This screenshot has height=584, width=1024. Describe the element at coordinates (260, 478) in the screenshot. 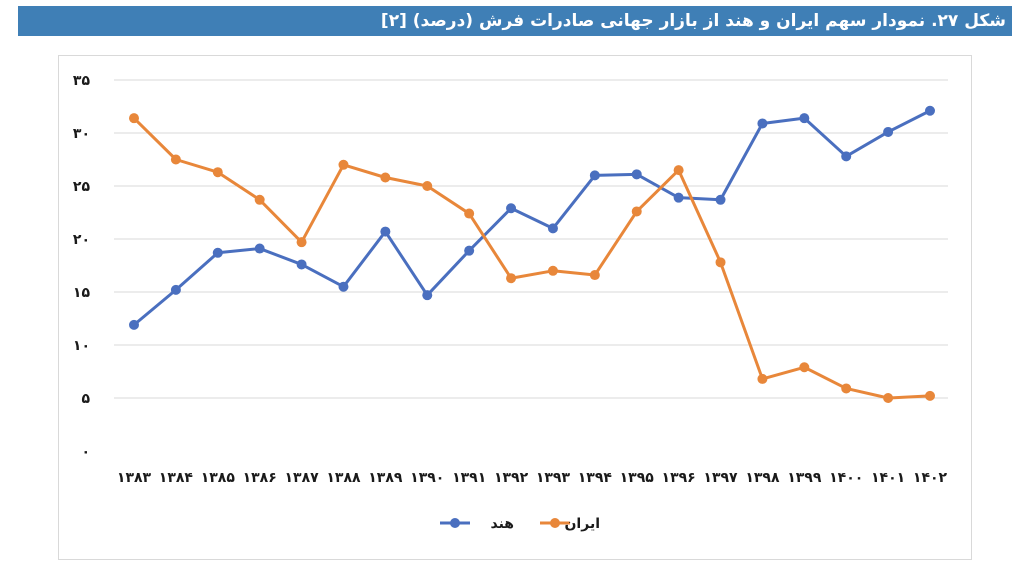

I see `x-tick-label: ۱۳۸۶` at that location.